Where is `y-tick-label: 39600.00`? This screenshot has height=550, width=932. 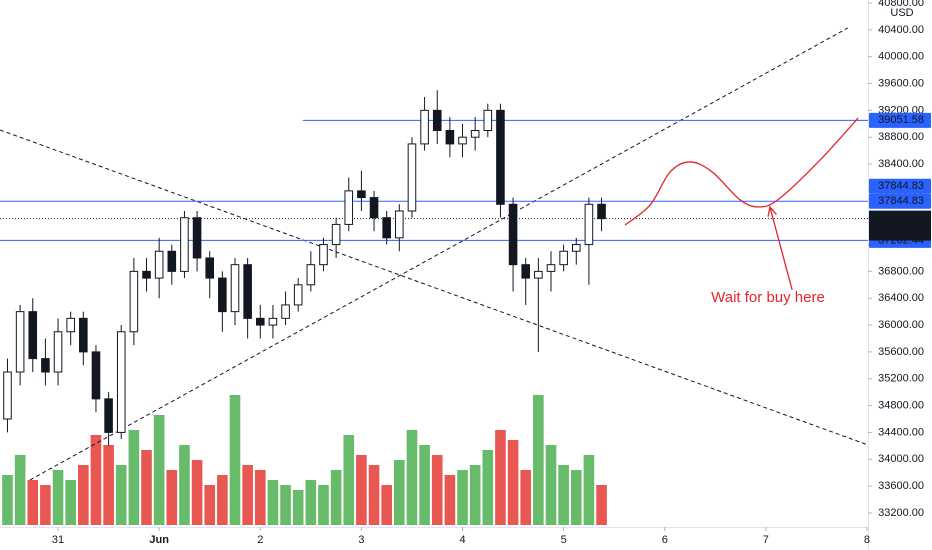 y-tick-label: 39600.00 is located at coordinates (901, 83).